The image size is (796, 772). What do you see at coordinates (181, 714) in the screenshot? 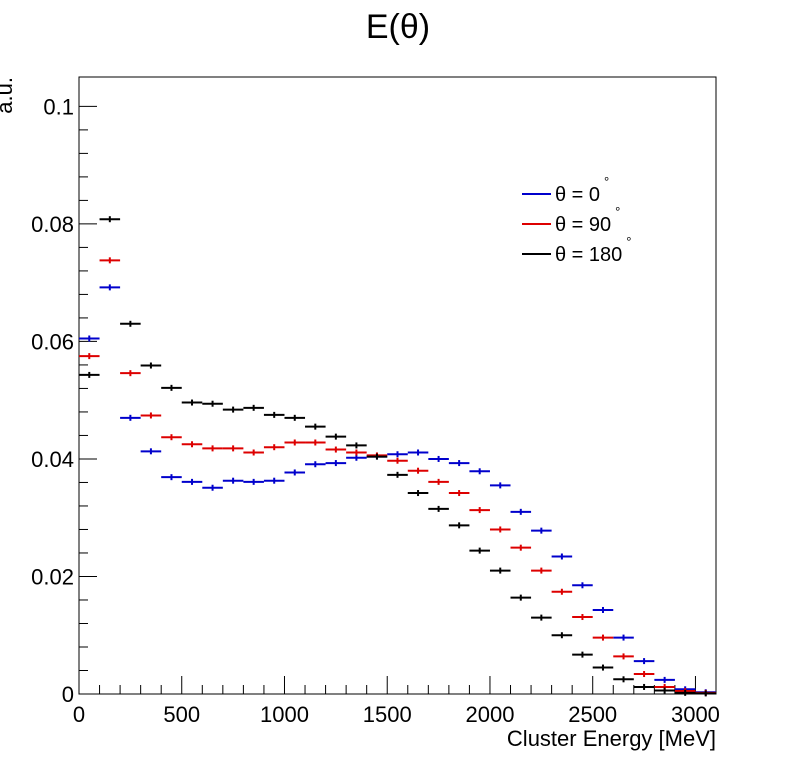
I see `x-tick-label: 500` at bounding box center [181, 714].